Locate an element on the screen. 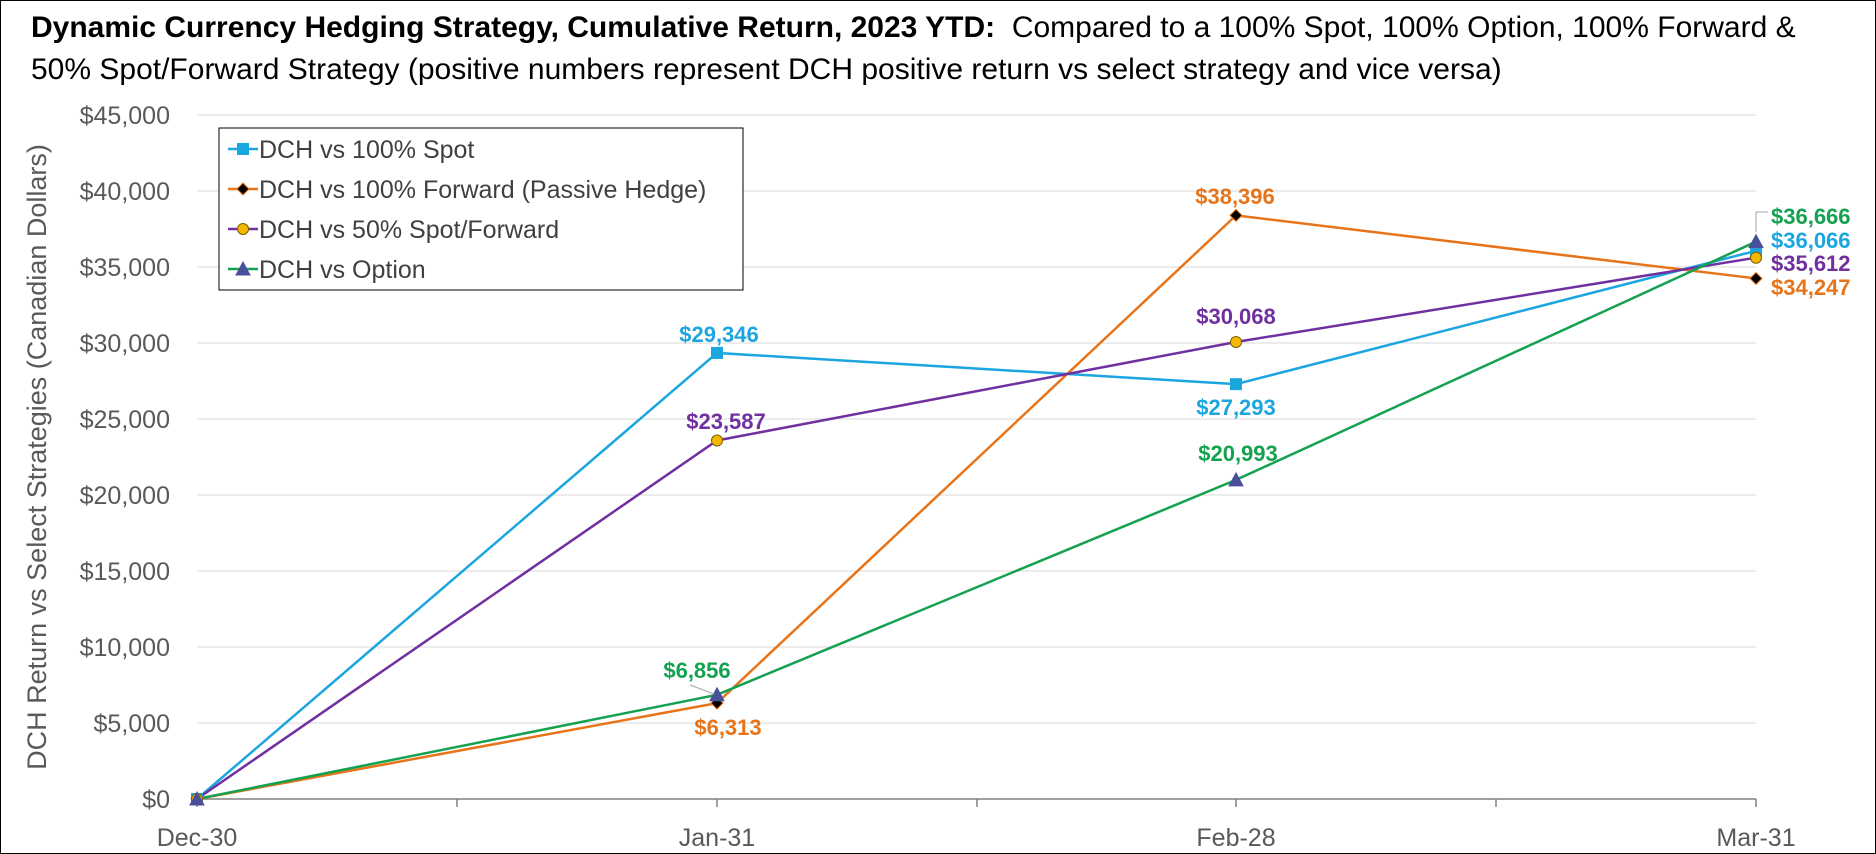 The height and width of the screenshot is (854, 1876). y-tick-label: $20,000 is located at coordinates (125, 496).